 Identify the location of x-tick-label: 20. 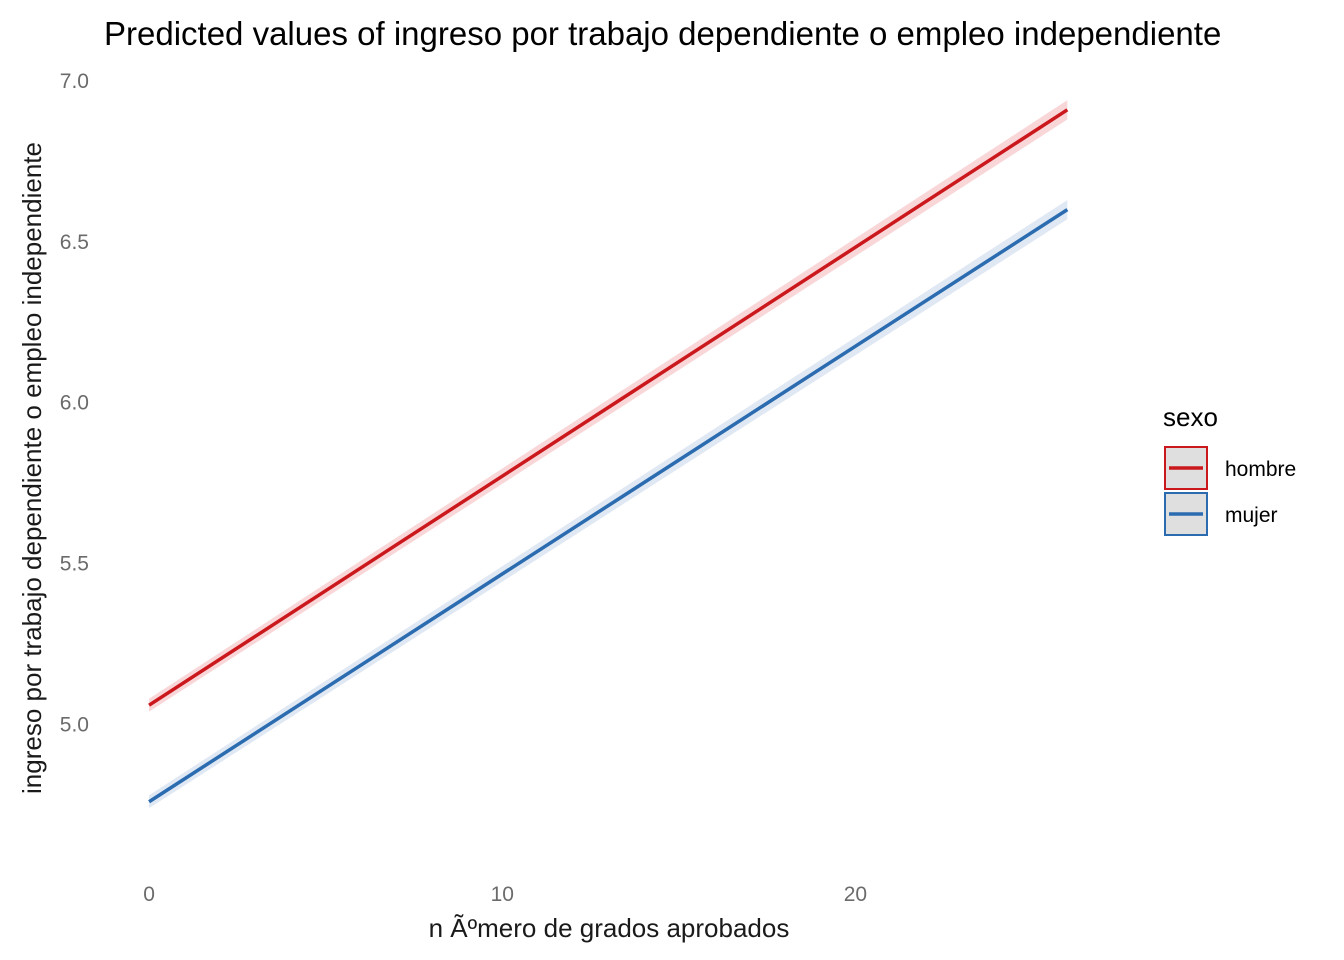
(855, 894).